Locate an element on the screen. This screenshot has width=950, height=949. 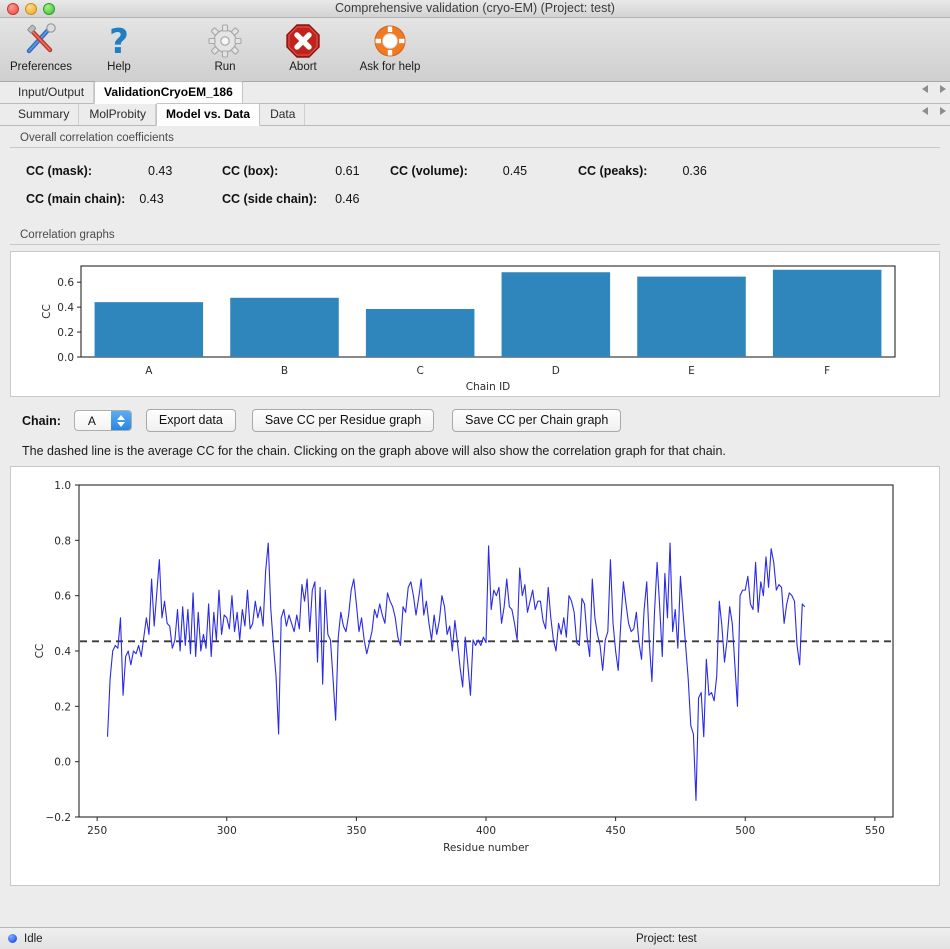
export-data-button: Export data is located at coordinates (190, 420).